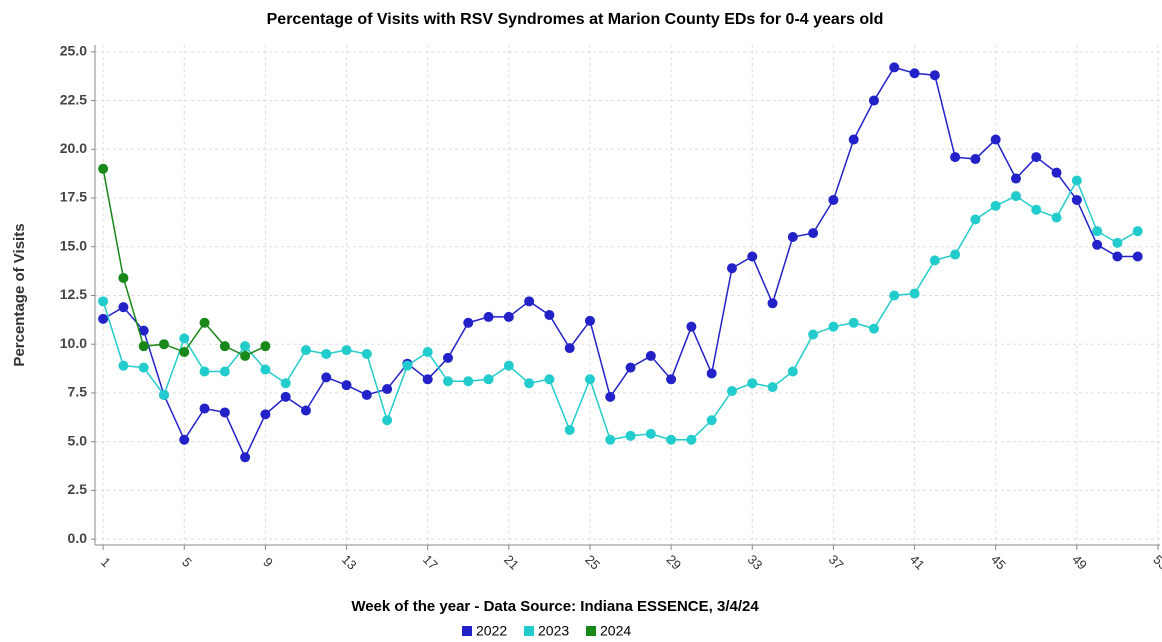 This screenshot has height=642, width=1162. What do you see at coordinates (78, 392) in the screenshot?
I see `y-tick-label: 7.5` at bounding box center [78, 392].